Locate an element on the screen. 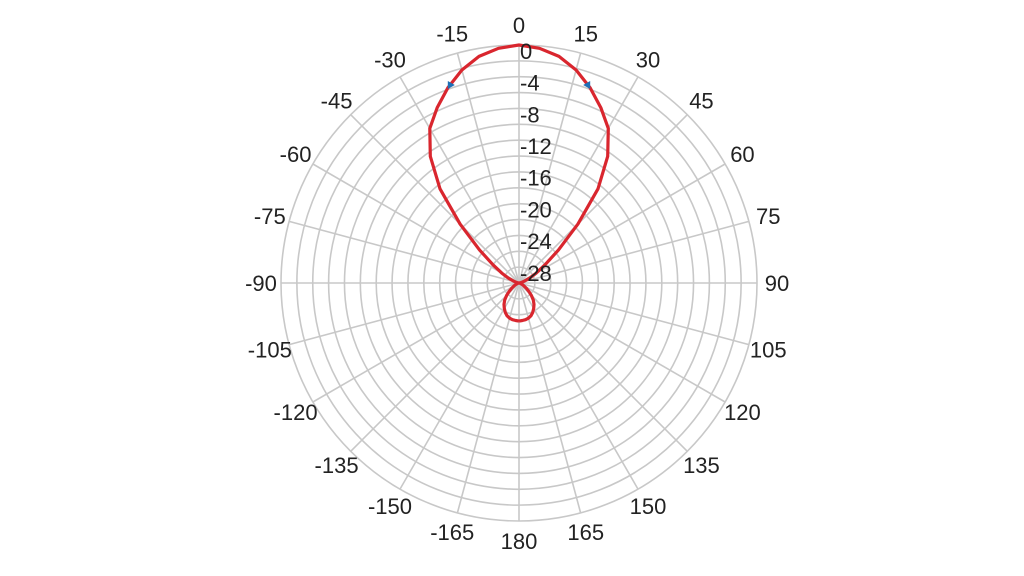  angle-tick-label: 165 is located at coordinates (585, 532).